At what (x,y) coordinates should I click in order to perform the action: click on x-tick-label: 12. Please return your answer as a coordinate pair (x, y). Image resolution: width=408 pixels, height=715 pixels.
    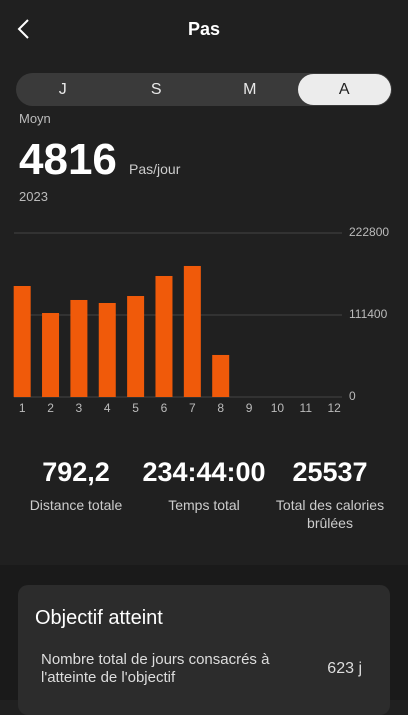
    Looking at the image, I should click on (334, 408).